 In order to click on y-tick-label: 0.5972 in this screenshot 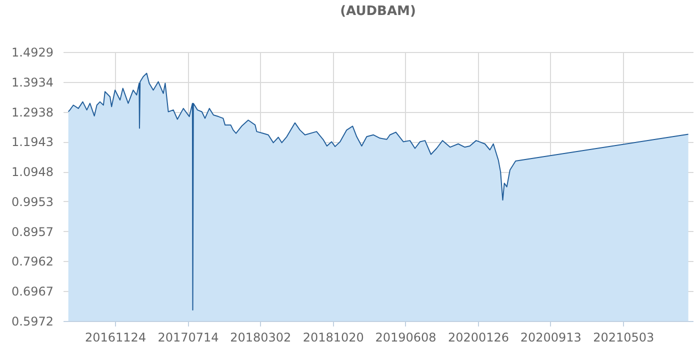, I will do `click(33, 321)`.